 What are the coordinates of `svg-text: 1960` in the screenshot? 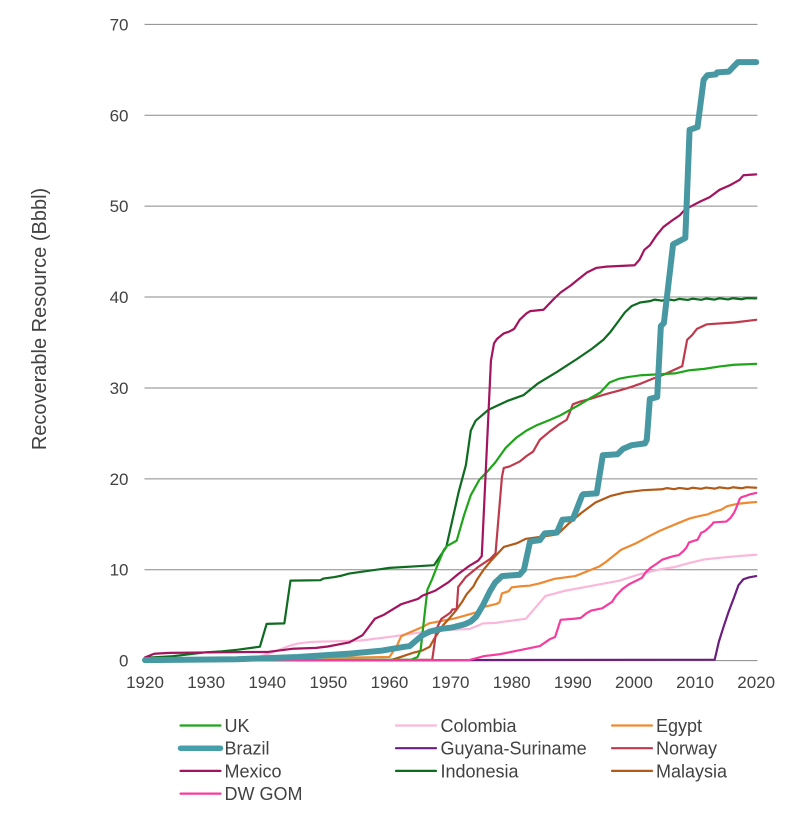 It's located at (390, 682).